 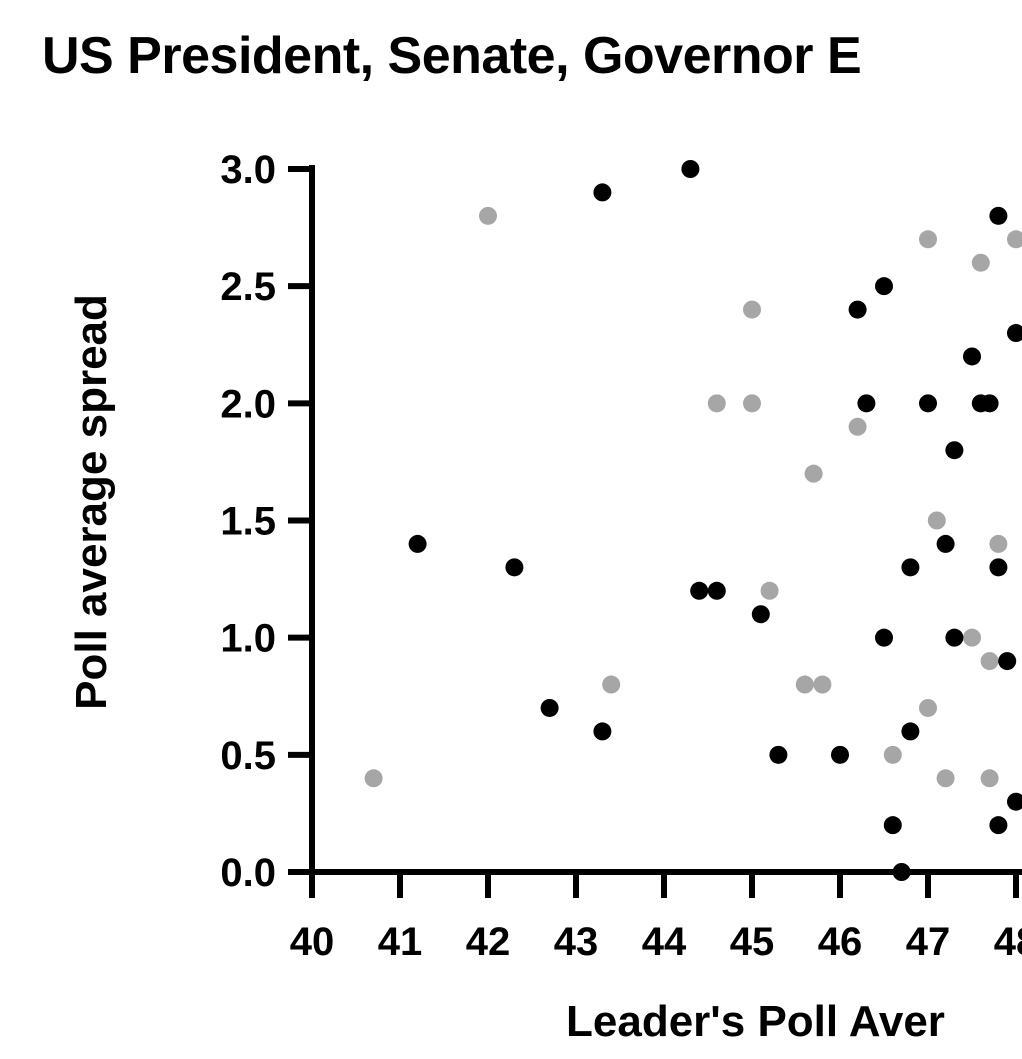 What do you see at coordinates (248, 170) in the screenshot?
I see `y-tick-label: 3.0` at bounding box center [248, 170].